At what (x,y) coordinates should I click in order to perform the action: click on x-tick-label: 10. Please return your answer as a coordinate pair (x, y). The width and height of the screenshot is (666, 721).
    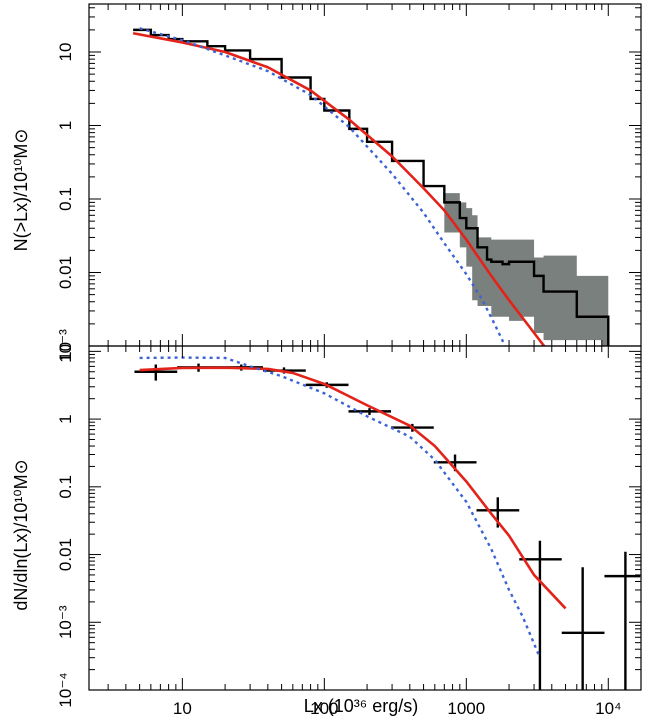
    Looking at the image, I should click on (182, 708).